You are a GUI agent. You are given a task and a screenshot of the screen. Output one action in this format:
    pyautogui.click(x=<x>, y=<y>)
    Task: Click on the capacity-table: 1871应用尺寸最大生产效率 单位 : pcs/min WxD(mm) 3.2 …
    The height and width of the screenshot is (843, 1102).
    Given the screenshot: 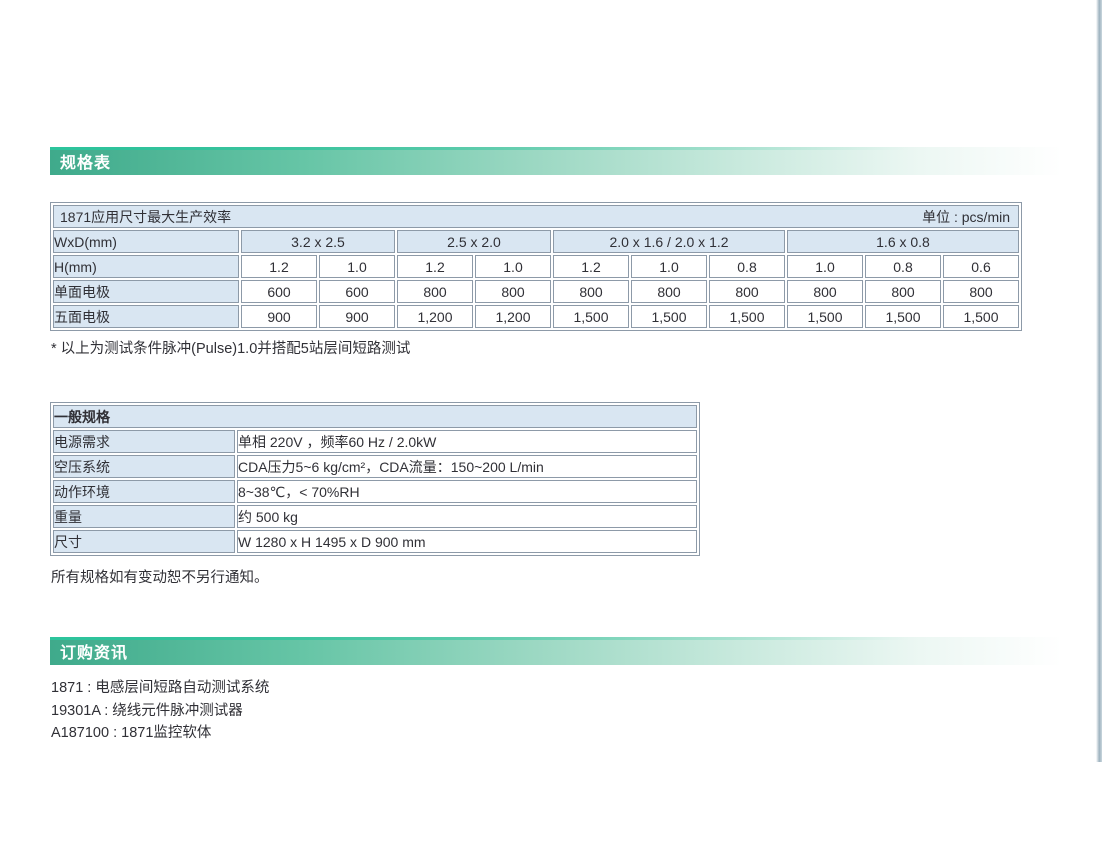 What is the action you would take?
    pyautogui.click(x=536, y=266)
    